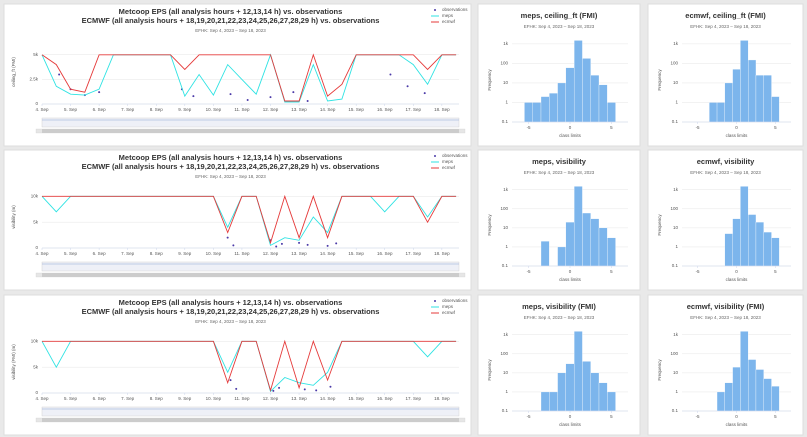 The width and height of the screenshot is (807, 437). What do you see at coordinates (506, 43) in the screenshot?
I see `y-tick-label: 1k` at bounding box center [506, 43].